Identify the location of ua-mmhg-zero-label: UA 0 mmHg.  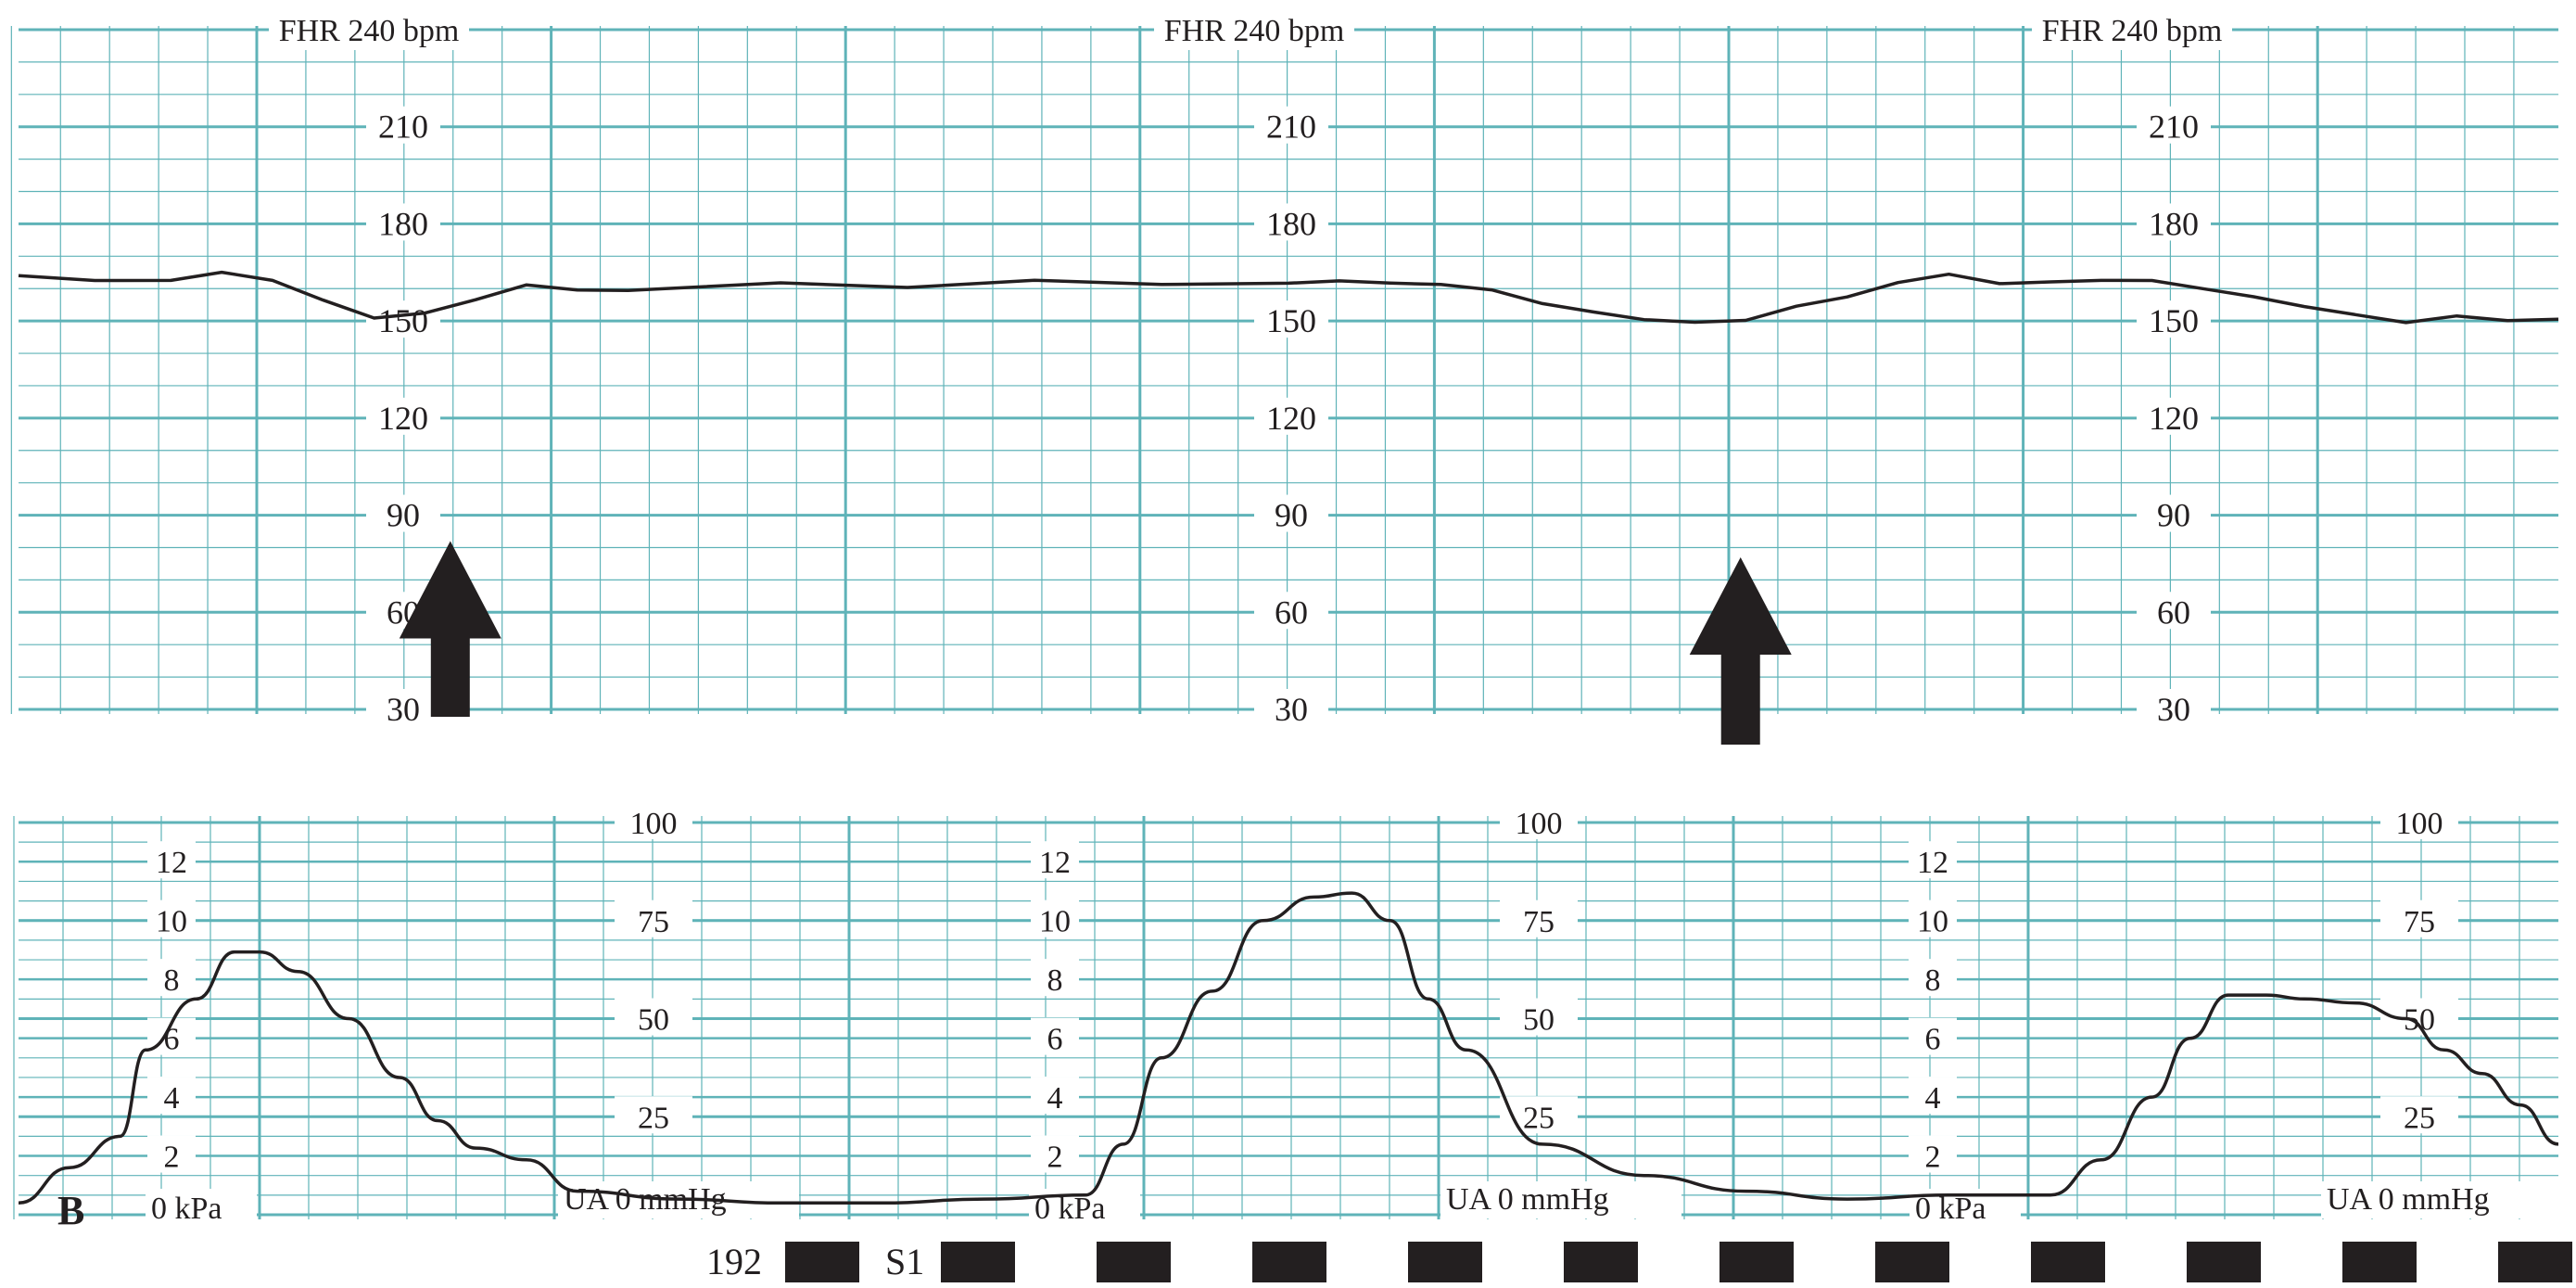
(2408, 1199).